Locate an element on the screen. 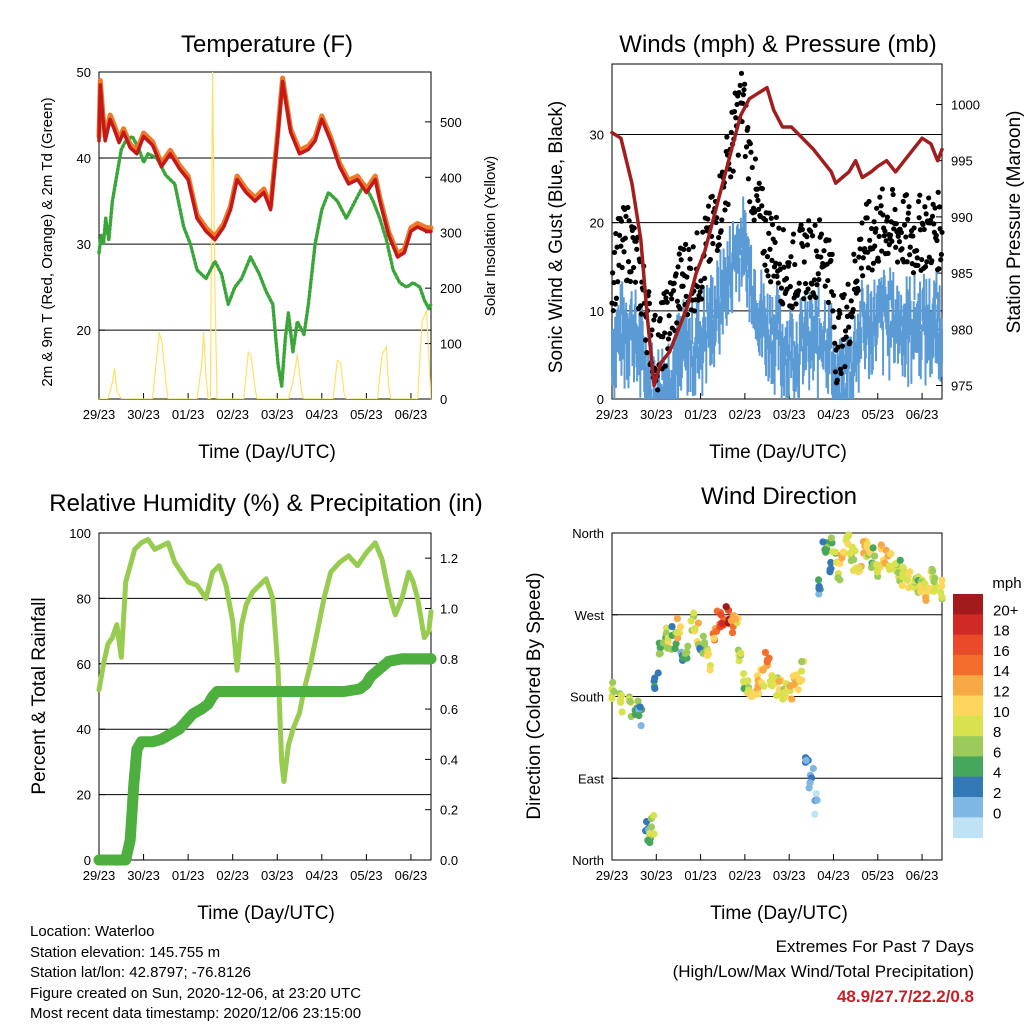 This screenshot has height=1025, width=1024. wind-direction-ylabel: Direction (Colored By Speed) is located at coordinates (534, 695).